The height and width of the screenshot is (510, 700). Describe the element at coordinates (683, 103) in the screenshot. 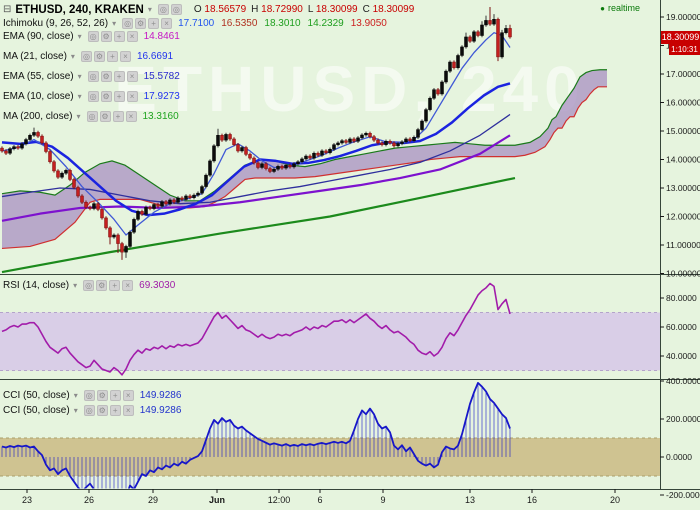

I see `axis-label: 16.00000` at that location.